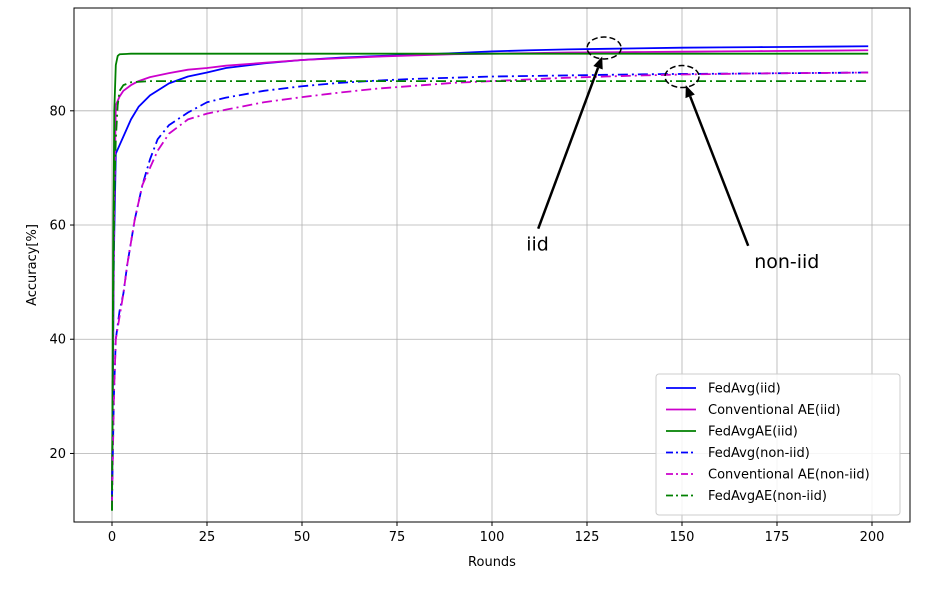 The height and width of the screenshot is (595, 940). Describe the element at coordinates (32, 265) in the screenshot. I see `y-axis-label: Accuracy[%]` at that location.